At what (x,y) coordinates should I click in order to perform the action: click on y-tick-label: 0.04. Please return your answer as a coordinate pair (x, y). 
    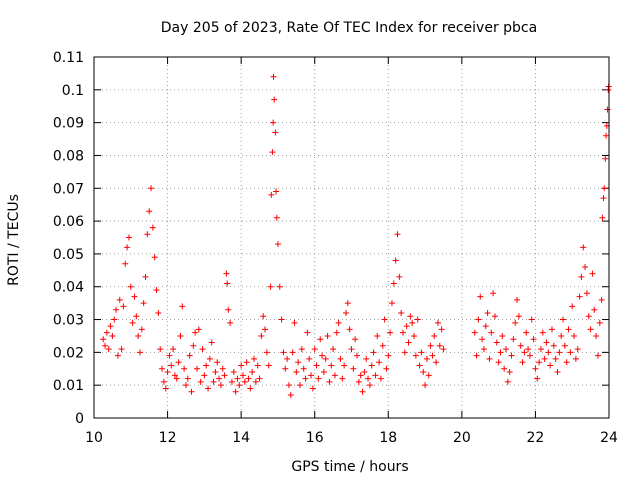
    Looking at the image, I should click on (68, 288).